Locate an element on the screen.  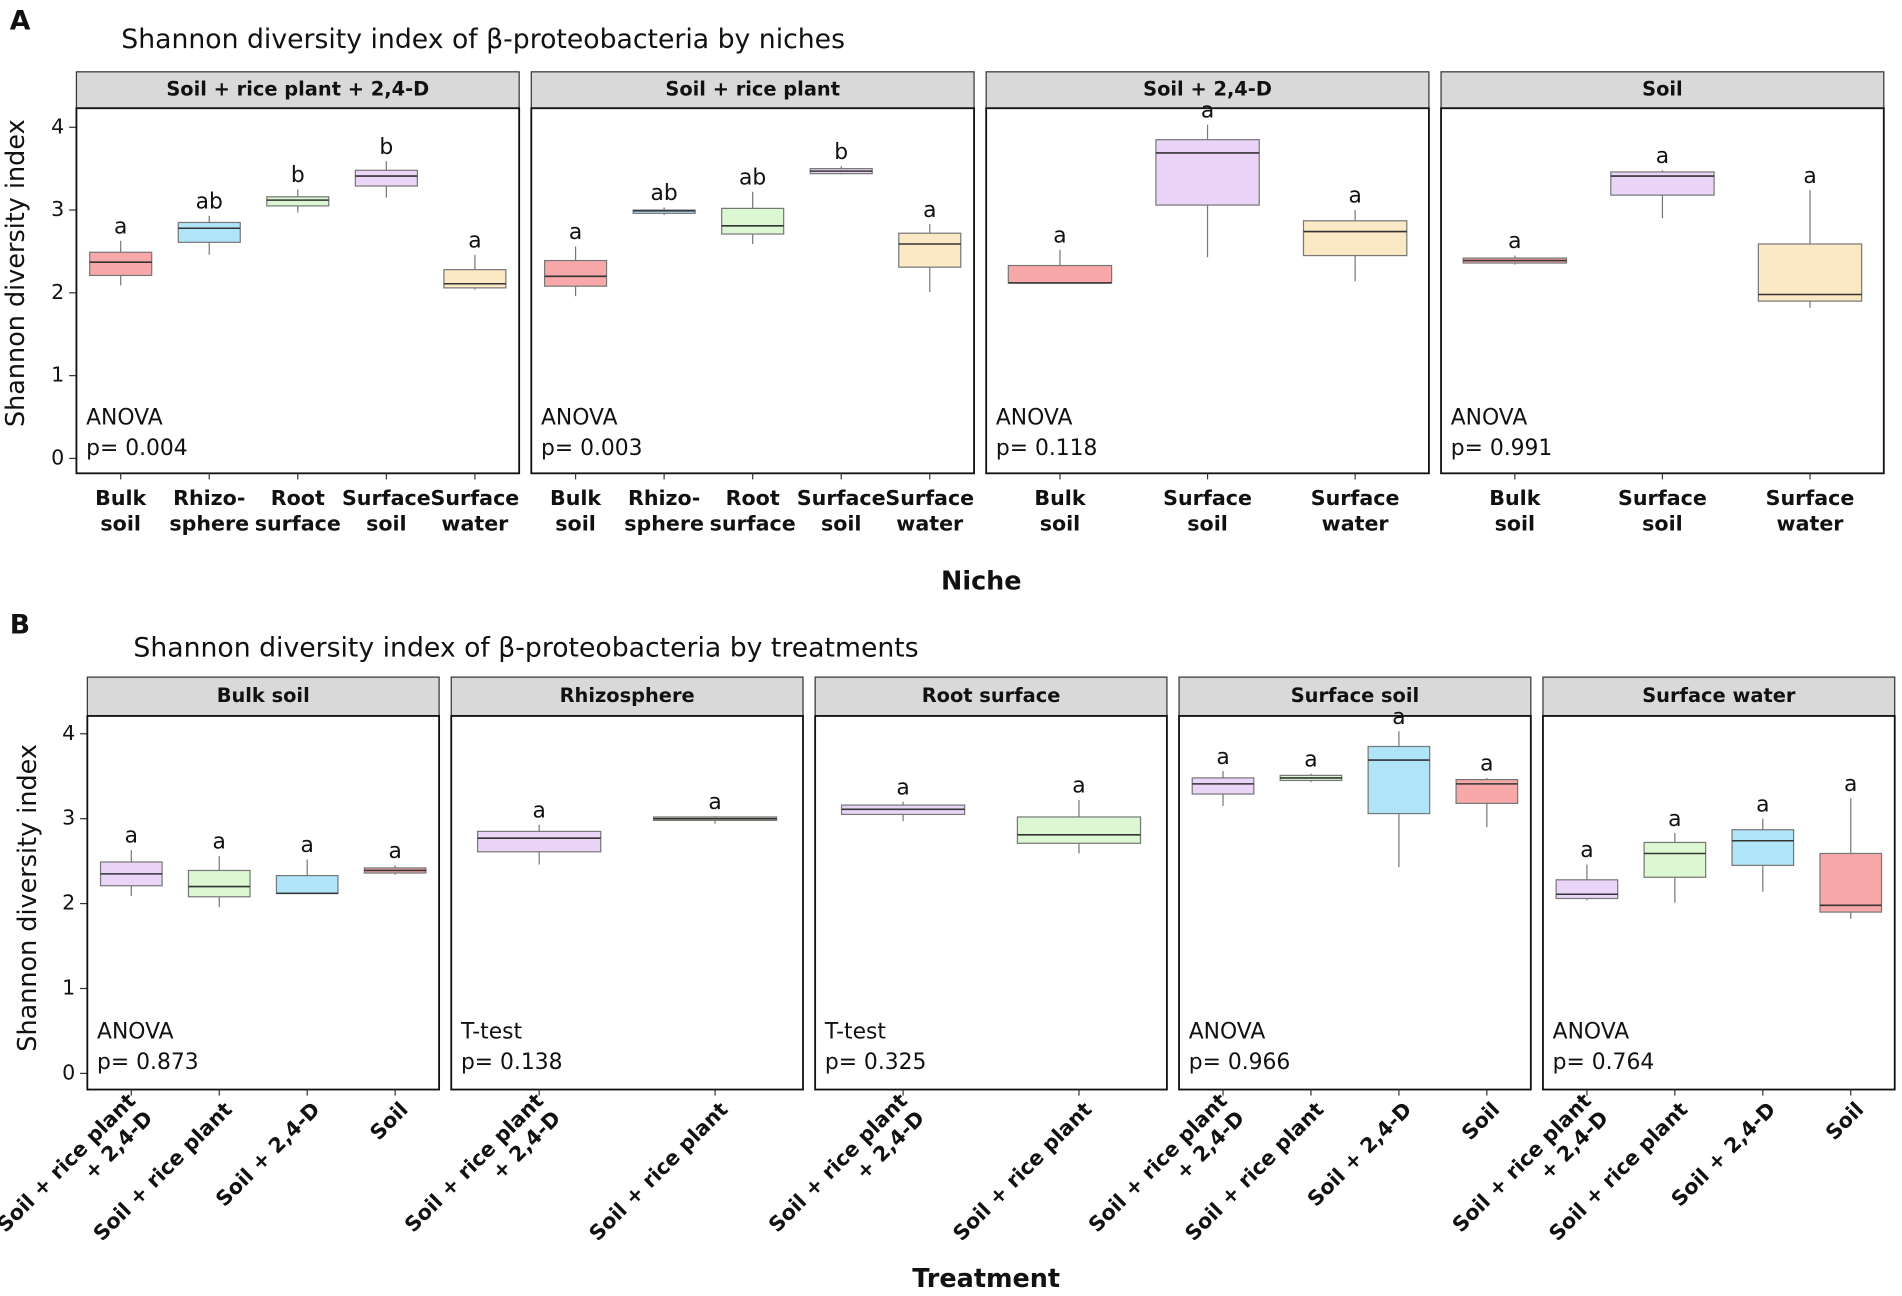
facet-title: Root surface is located at coordinates (991, 695).